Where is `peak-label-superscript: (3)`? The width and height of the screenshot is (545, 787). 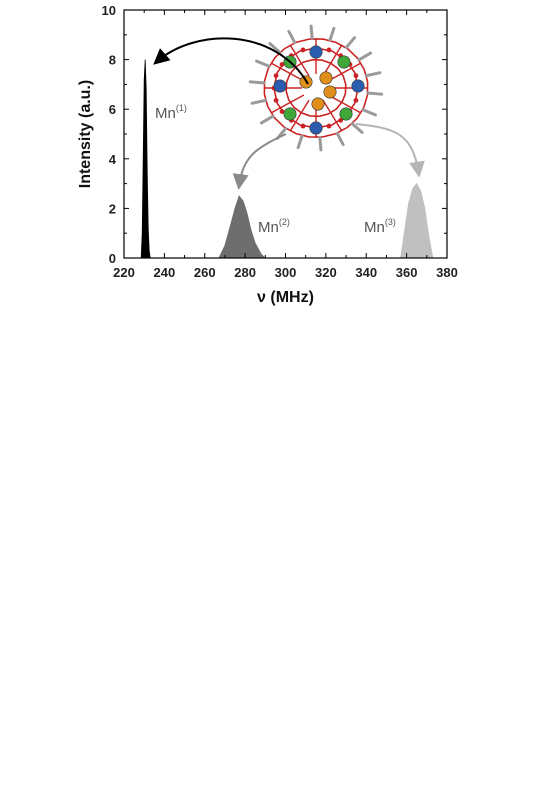 peak-label-superscript: (3) is located at coordinates (390, 222).